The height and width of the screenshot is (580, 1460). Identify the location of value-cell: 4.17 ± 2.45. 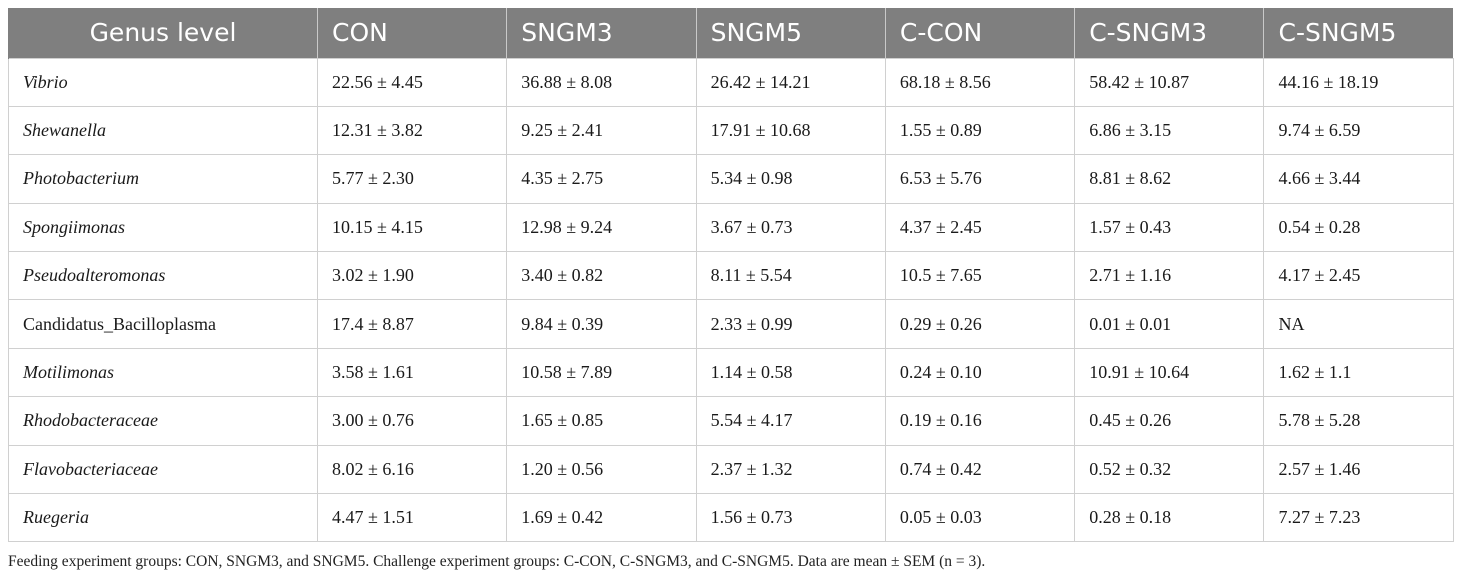
(1358, 276).